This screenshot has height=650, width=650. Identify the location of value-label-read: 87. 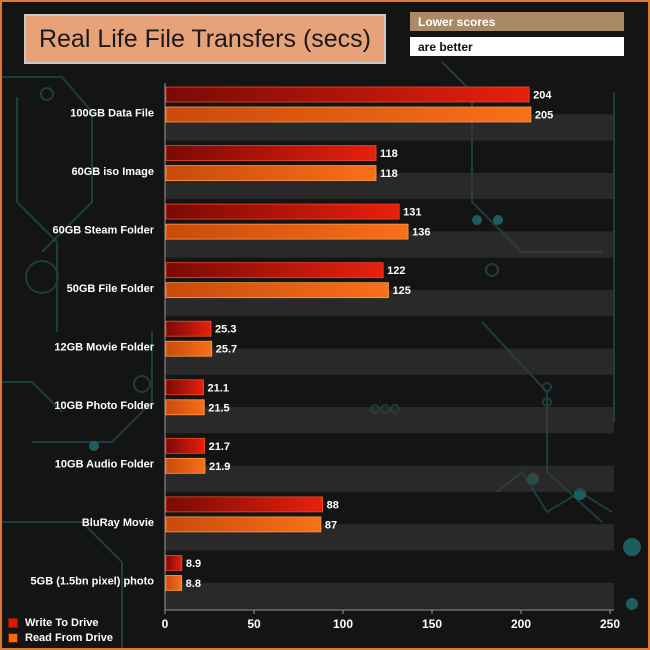
(331, 525).